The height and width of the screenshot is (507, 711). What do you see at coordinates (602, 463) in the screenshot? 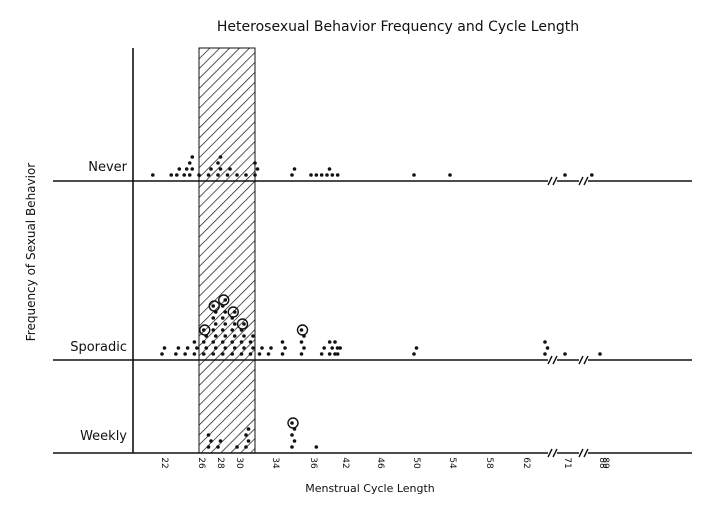
I see `x-tick-label: 88` at bounding box center [602, 463].